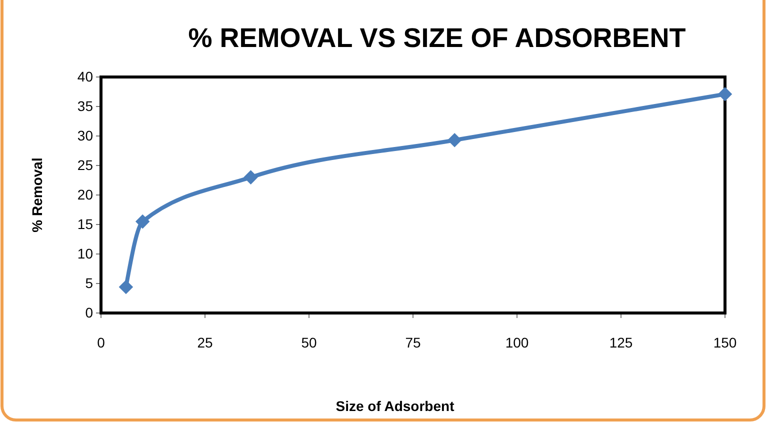 This screenshot has width=770, height=424. I want to click on y-tick-label: 35, so click(85, 106).